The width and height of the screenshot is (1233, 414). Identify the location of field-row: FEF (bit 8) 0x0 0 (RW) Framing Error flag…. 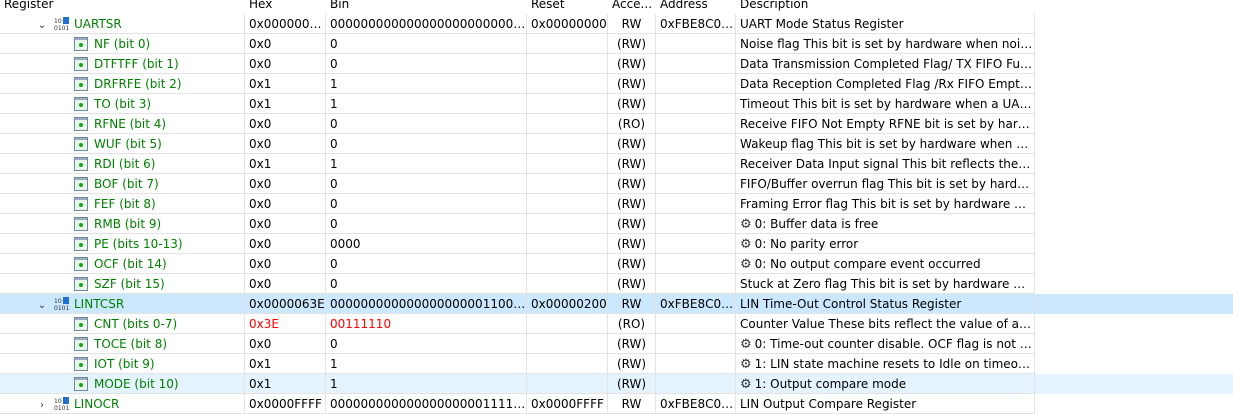
(616, 204).